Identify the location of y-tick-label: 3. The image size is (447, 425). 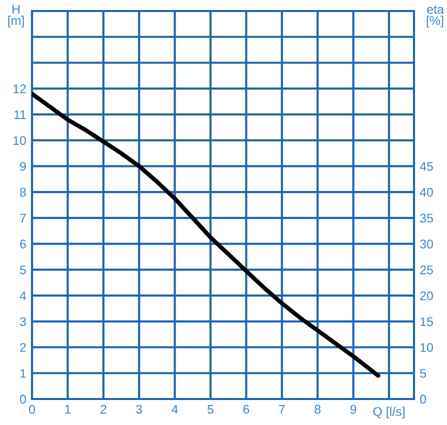
(23, 321).